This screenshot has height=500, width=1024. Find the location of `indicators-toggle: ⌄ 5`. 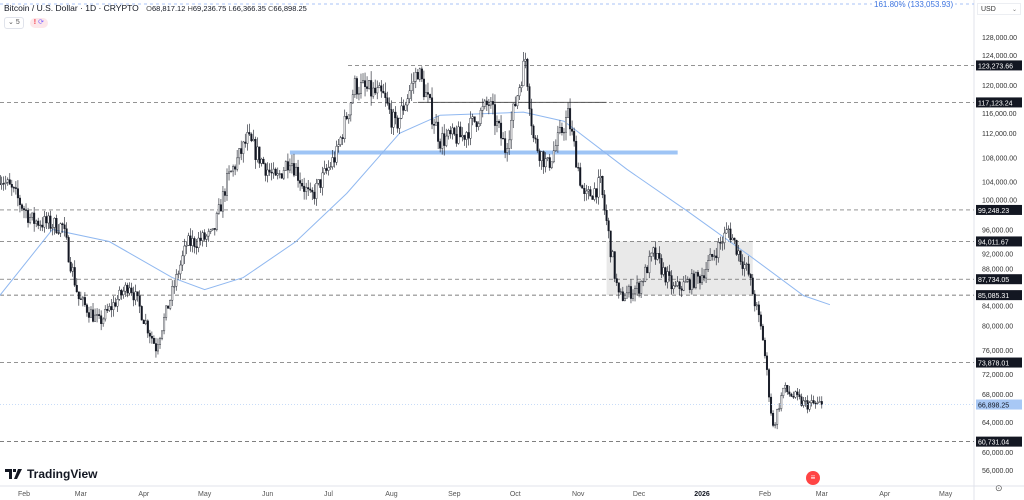

indicators-toggle: ⌄ 5 is located at coordinates (14, 23).